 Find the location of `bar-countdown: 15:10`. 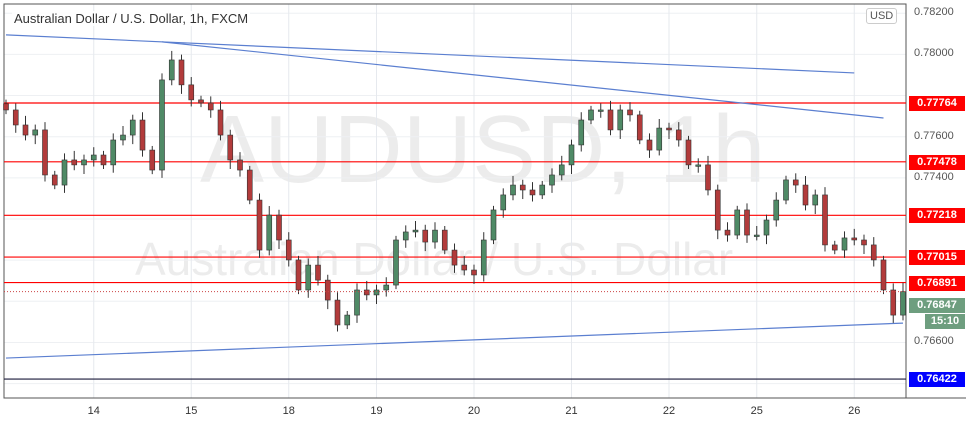

bar-countdown: 15:10 is located at coordinates (945, 321).